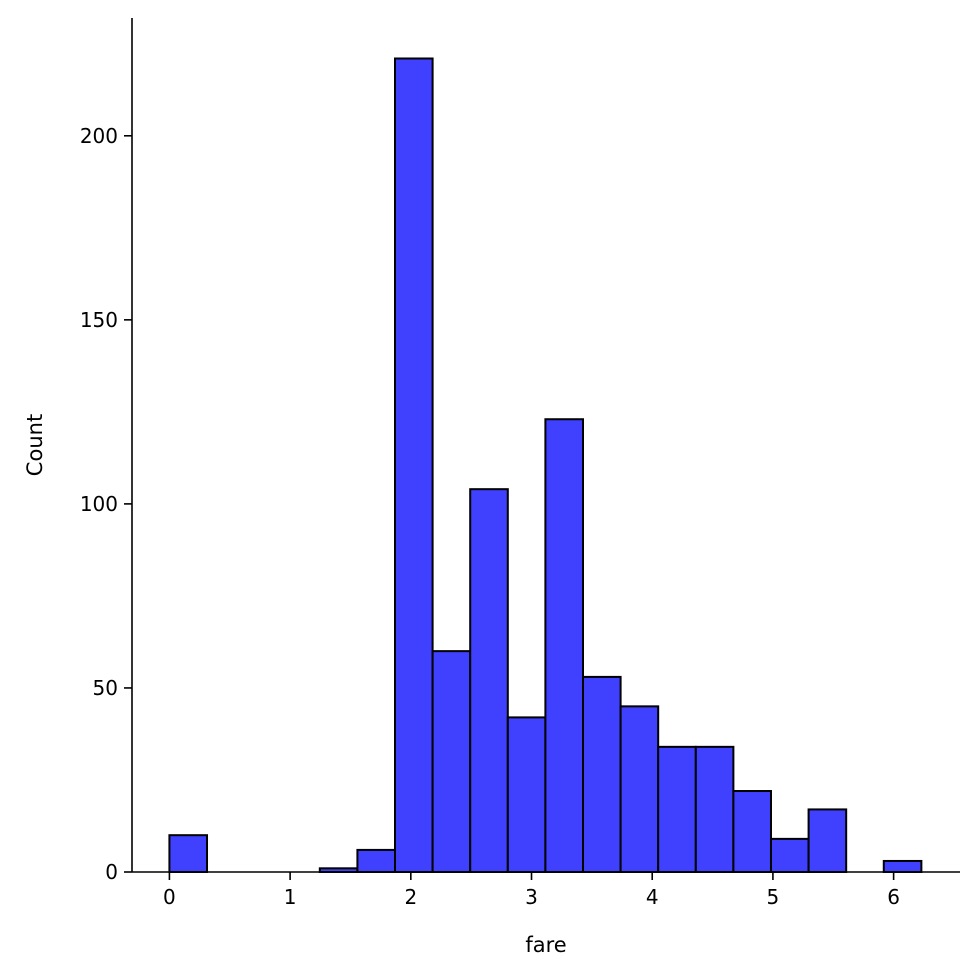 The height and width of the screenshot is (979, 980). Describe the element at coordinates (410, 897) in the screenshot. I see `x-tick-label: 2` at that location.